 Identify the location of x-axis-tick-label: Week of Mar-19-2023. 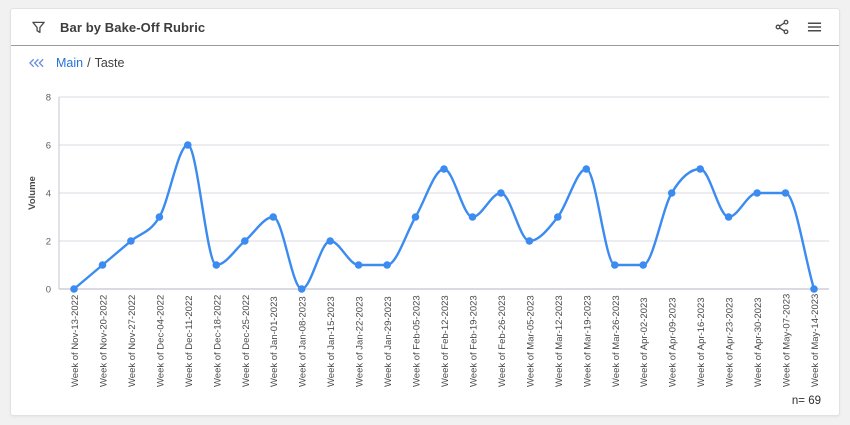
(587, 341).